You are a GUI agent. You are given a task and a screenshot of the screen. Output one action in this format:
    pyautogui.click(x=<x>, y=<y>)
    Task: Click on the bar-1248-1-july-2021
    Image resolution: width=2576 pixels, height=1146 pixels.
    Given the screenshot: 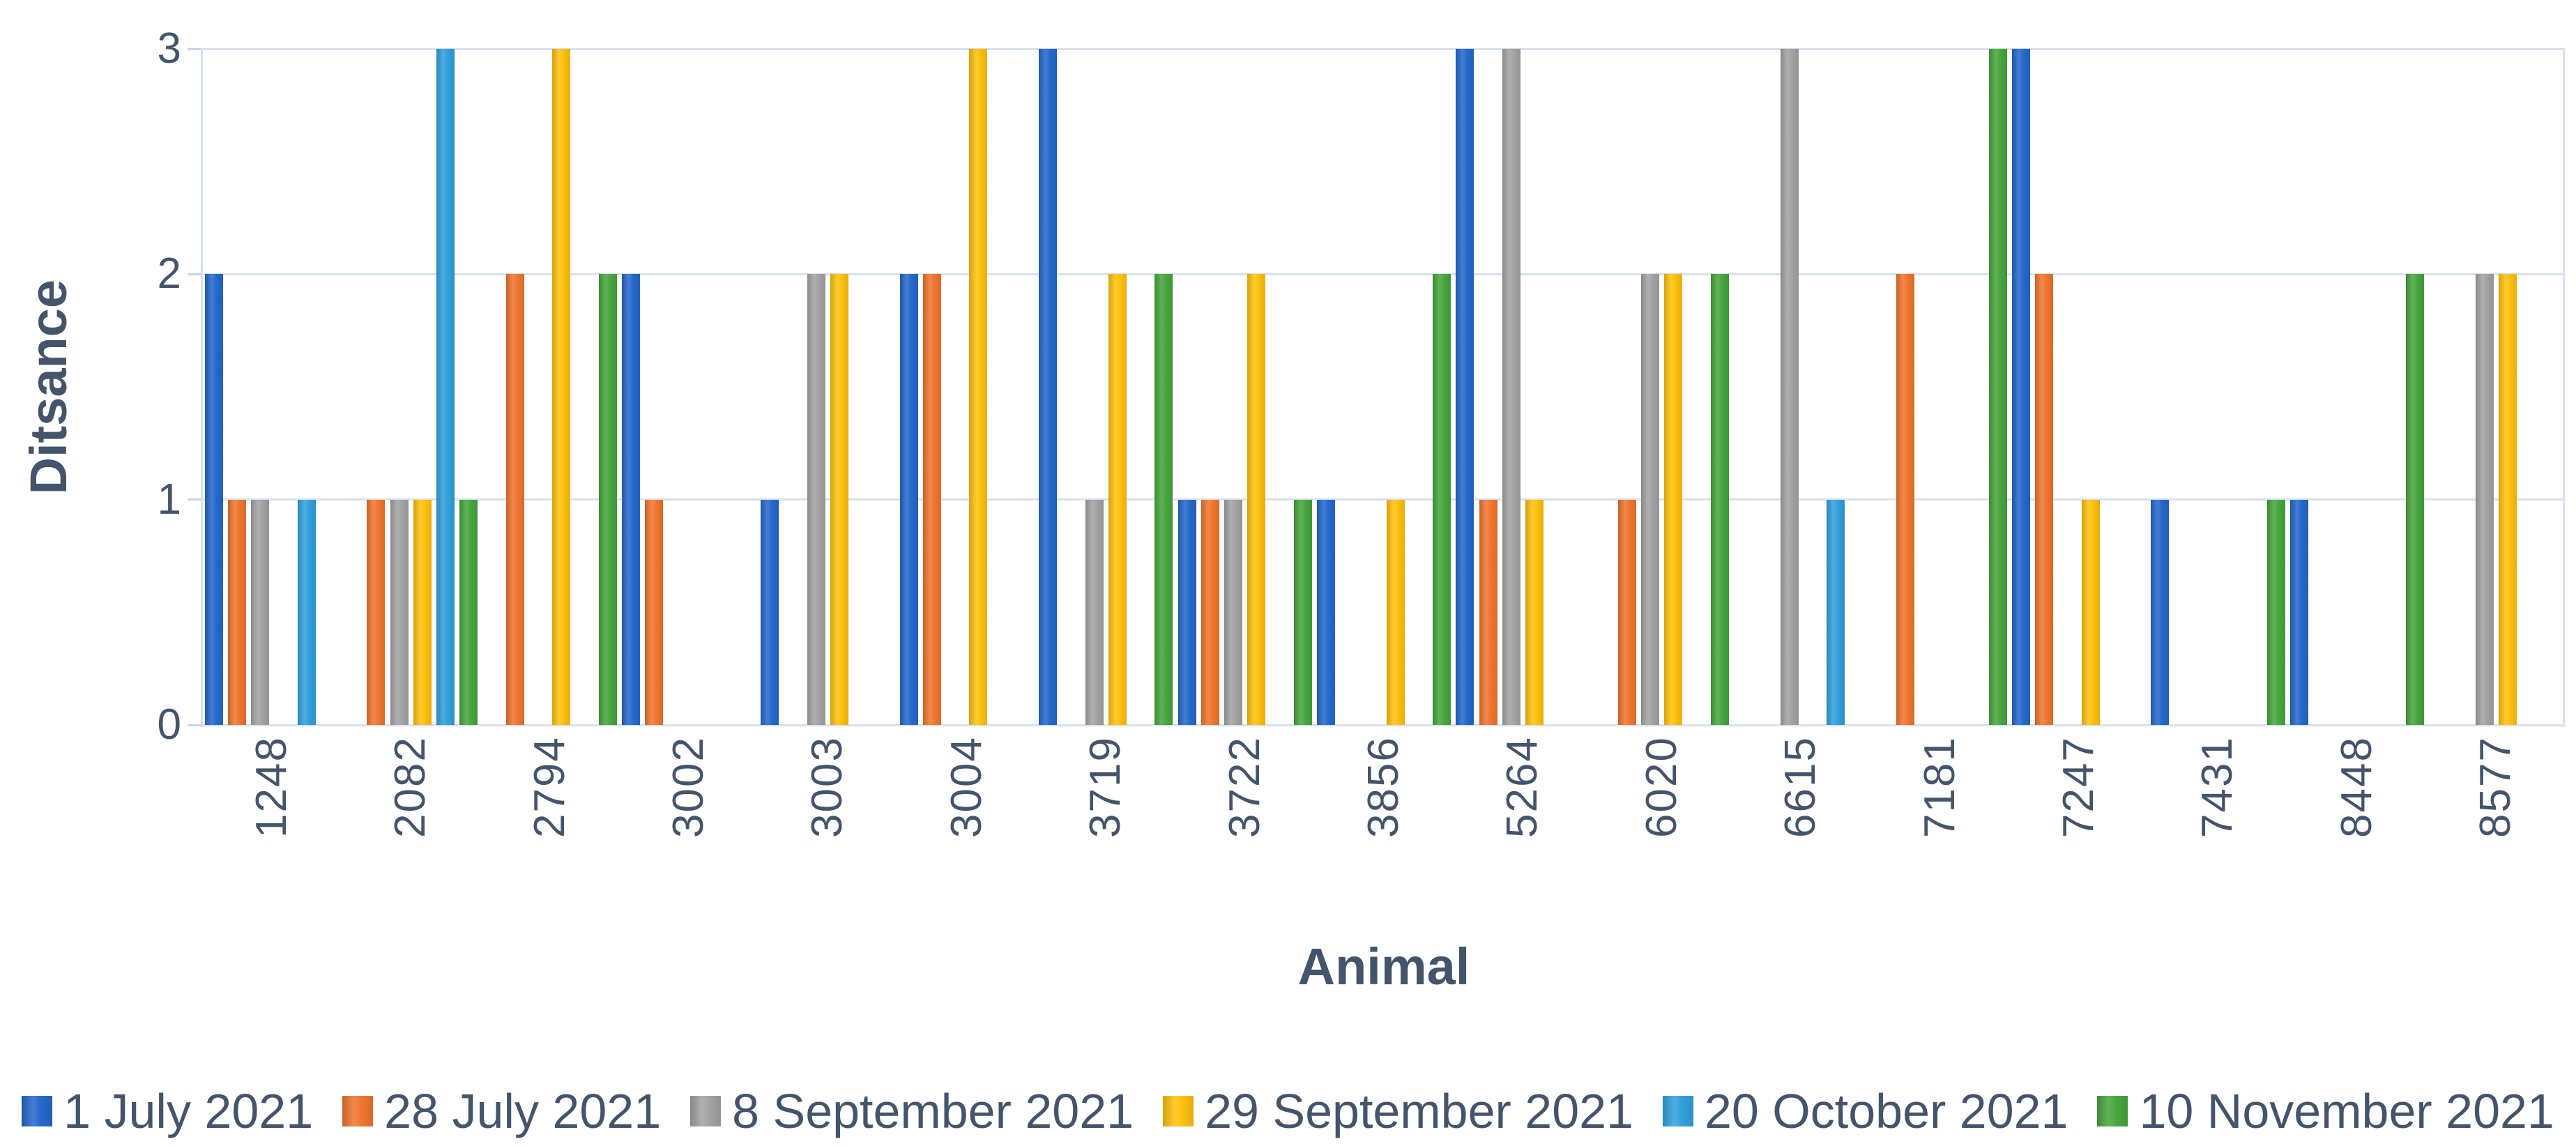 What is the action you would take?
    pyautogui.click(x=213, y=500)
    